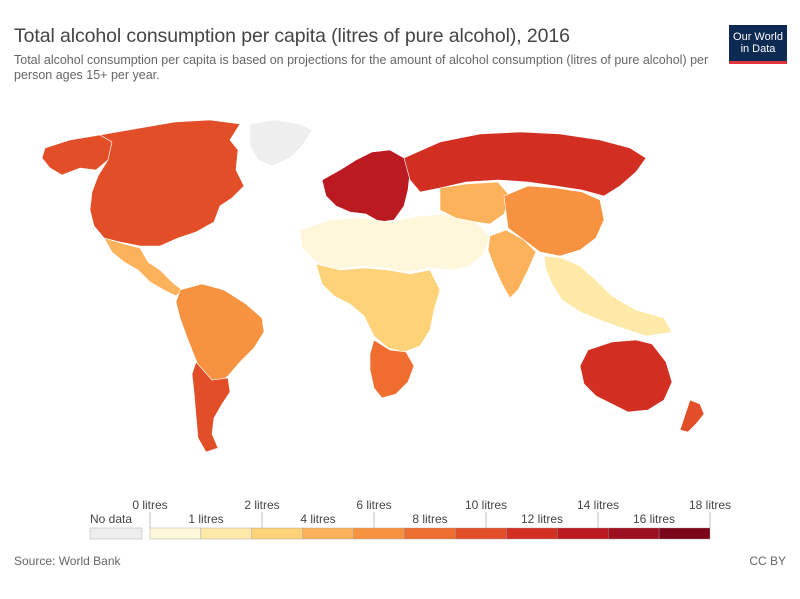  I want to click on legend-bins, so click(430, 526).